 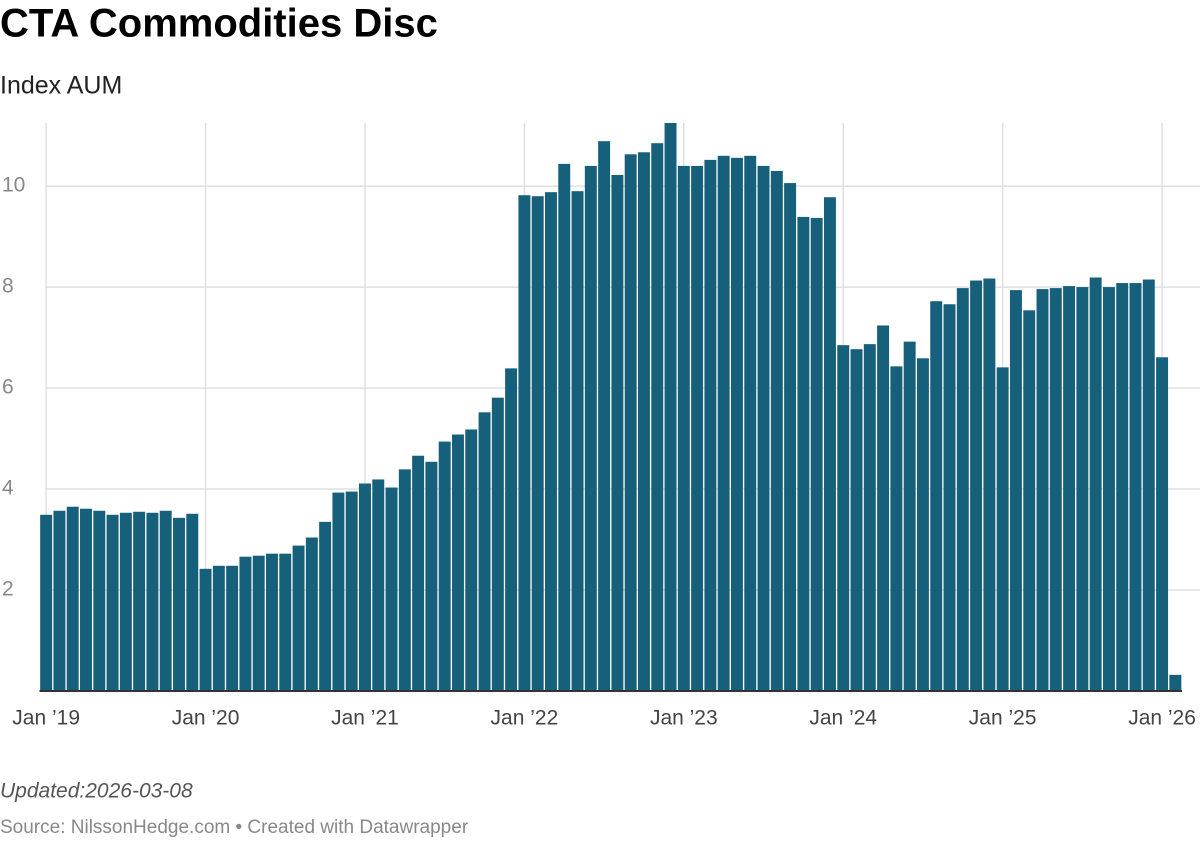 I want to click on x-tick-label: Jan ’20, so click(x=206, y=718).